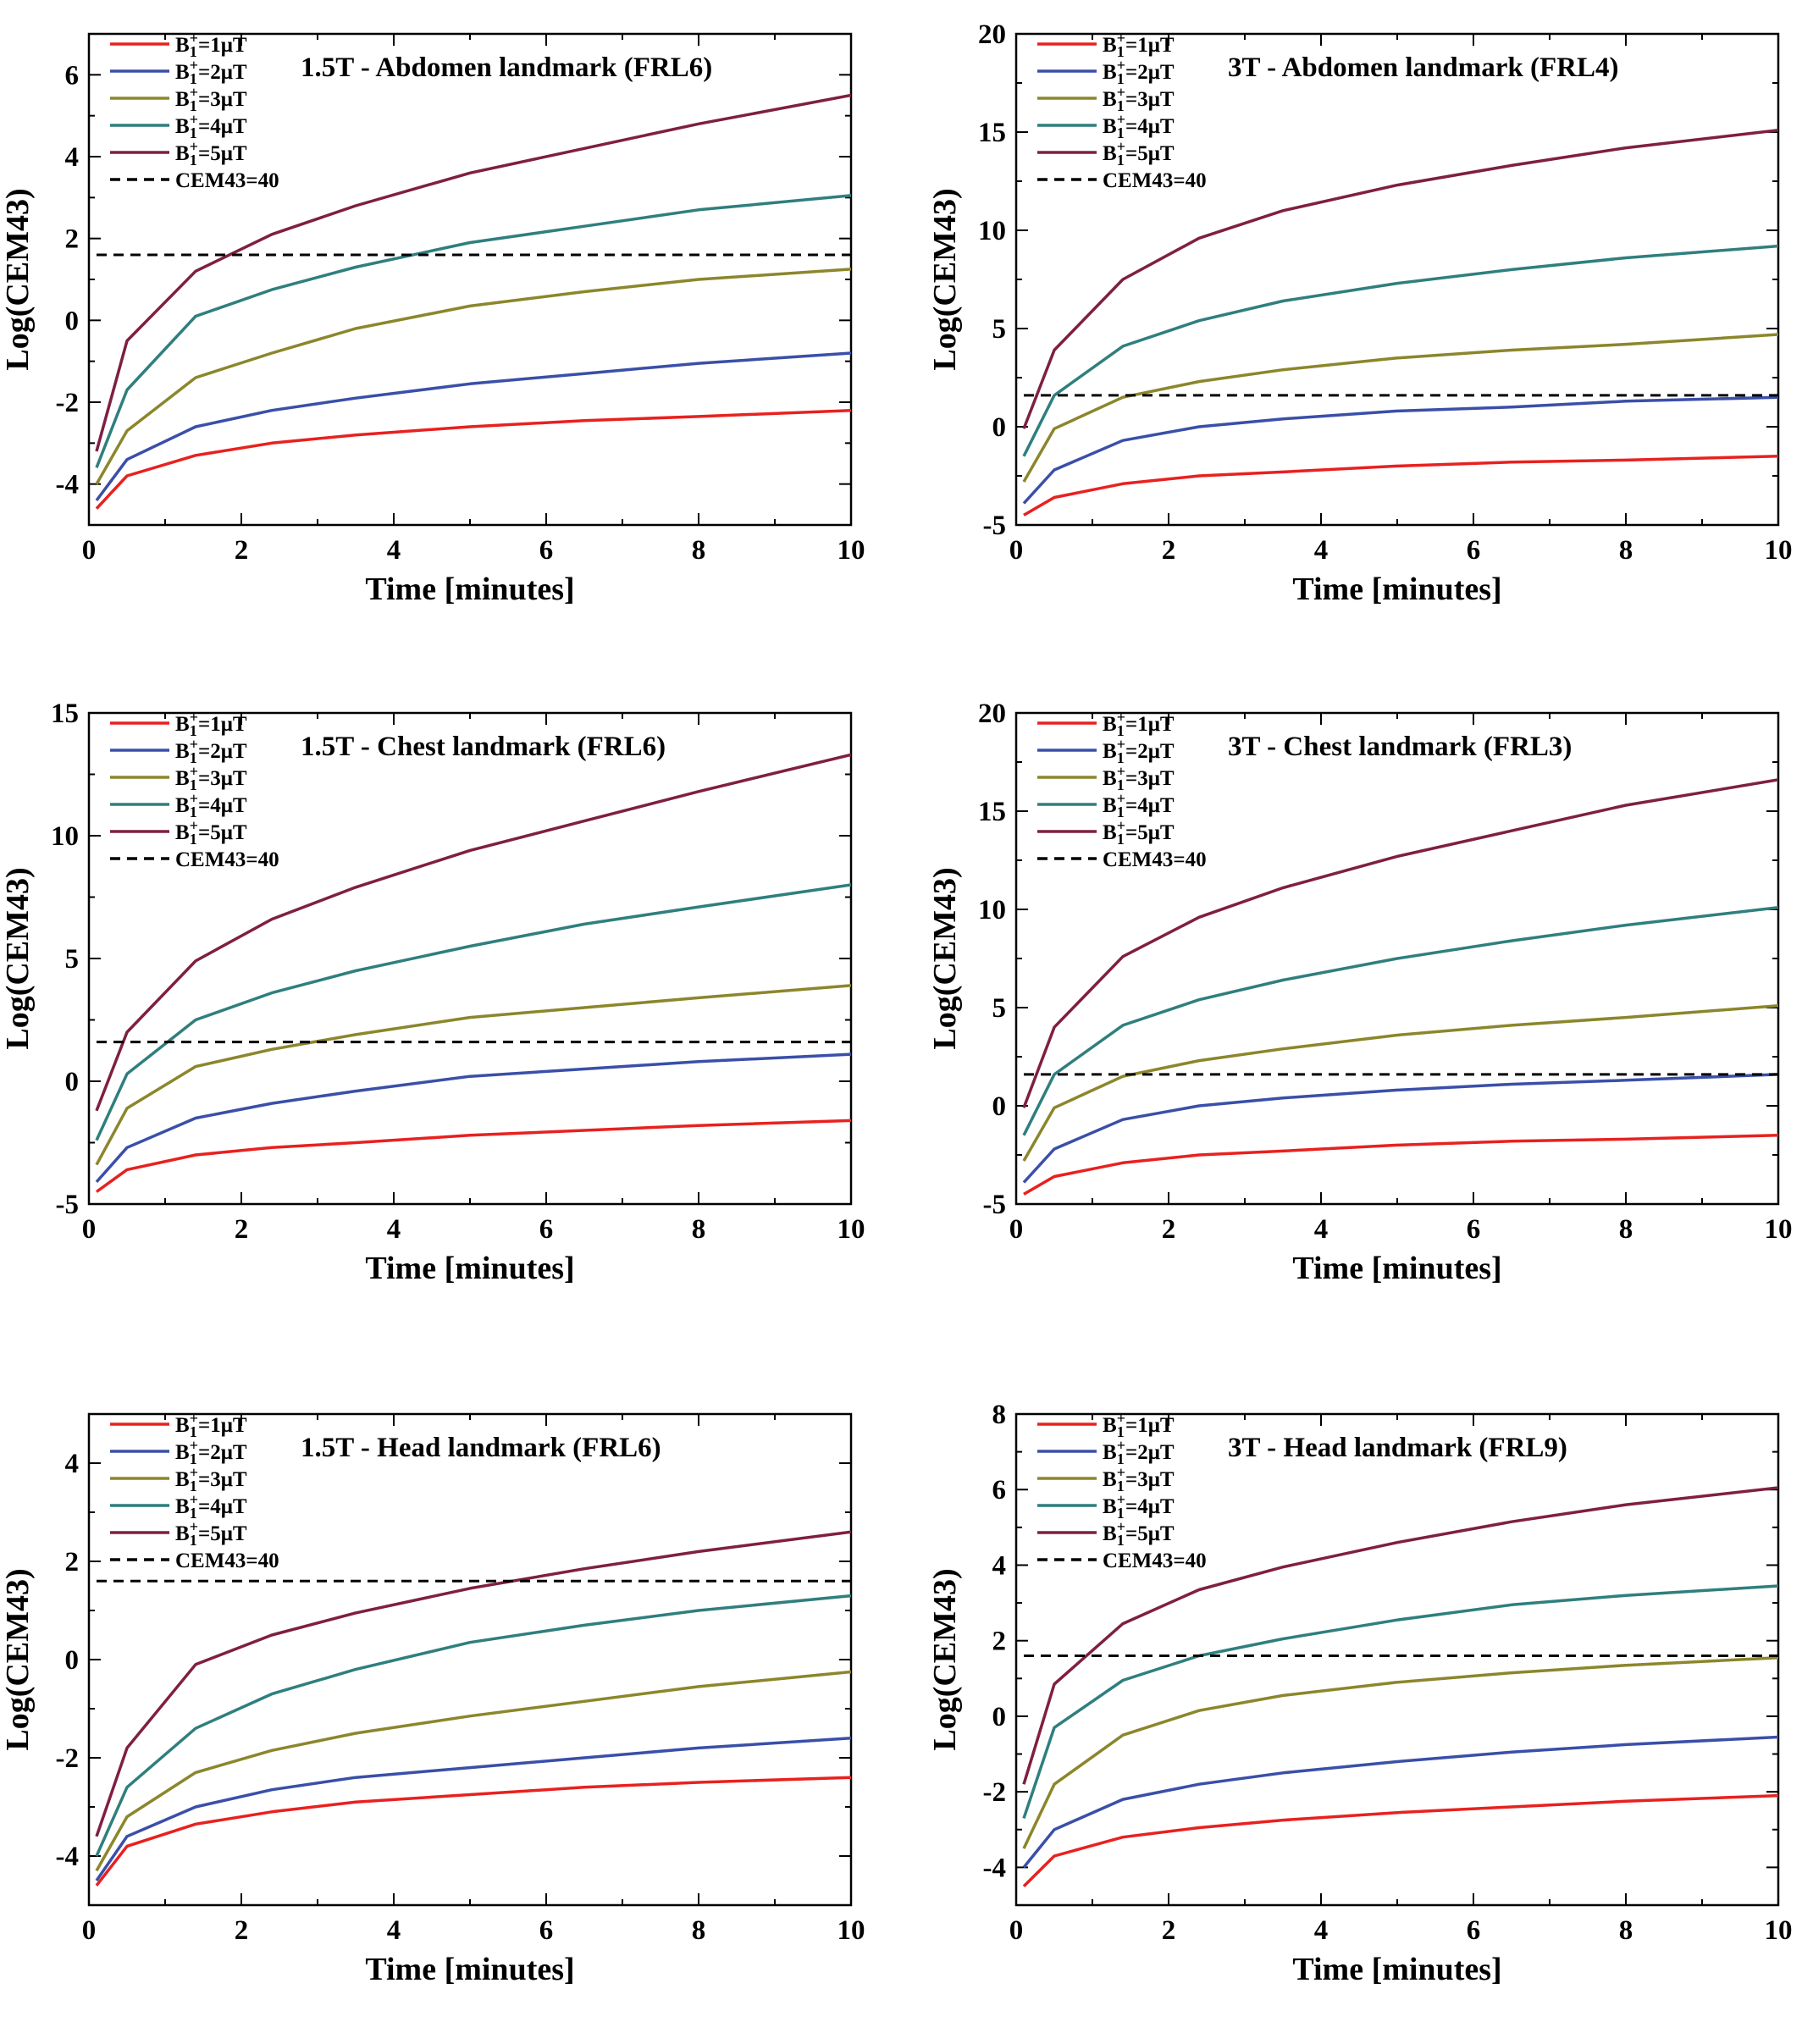 This screenshot has width=1802, height=2044. I want to click on panel-title: 3T - Head landmark (FRL9), so click(1397, 1448).